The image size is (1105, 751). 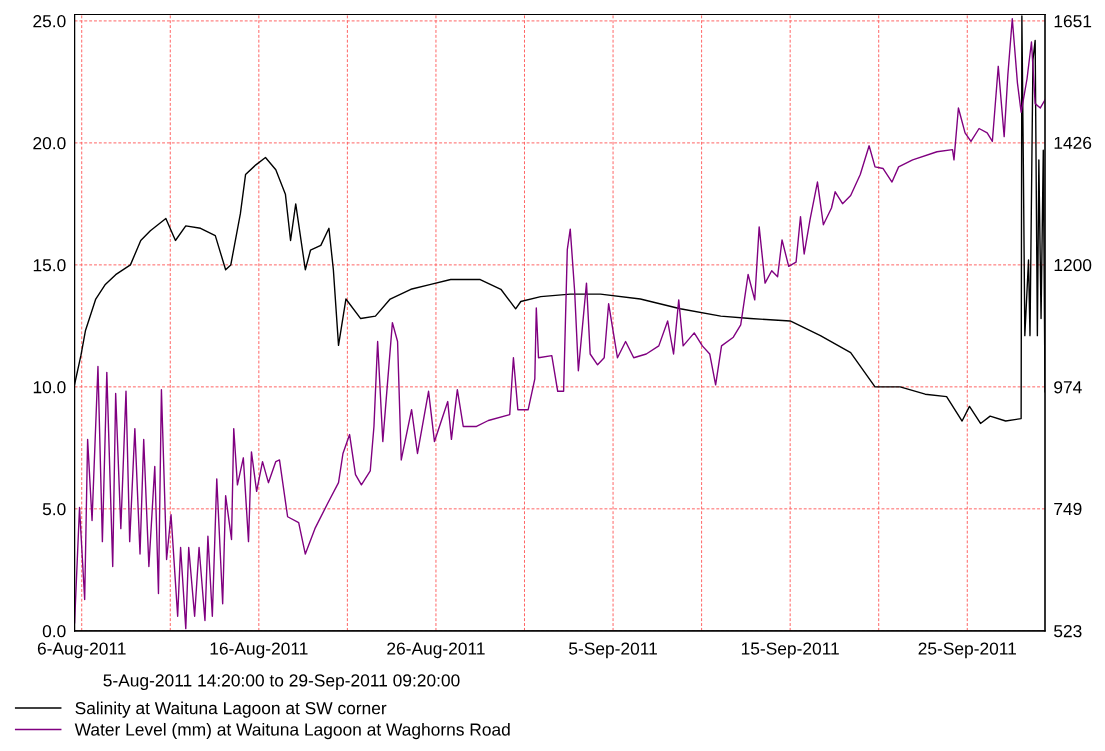 What do you see at coordinates (967, 650) in the screenshot?
I see `x-tick-label: 25-Sep-2011` at bounding box center [967, 650].